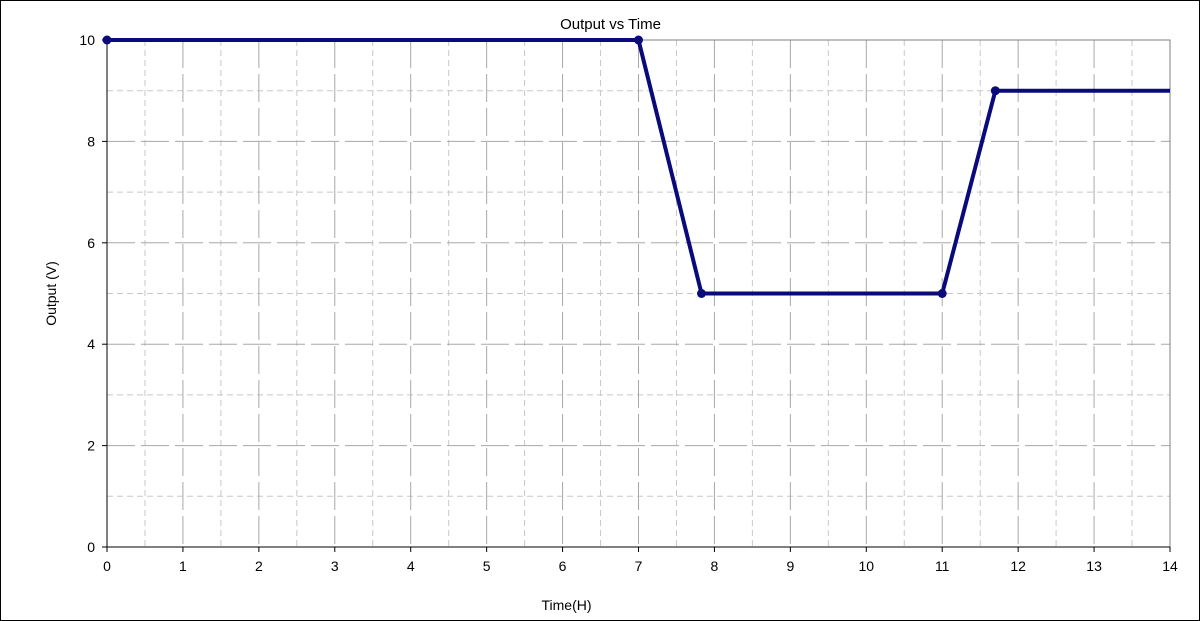 This screenshot has height=621, width=1200. I want to click on x-tick-label: 10, so click(866, 566).